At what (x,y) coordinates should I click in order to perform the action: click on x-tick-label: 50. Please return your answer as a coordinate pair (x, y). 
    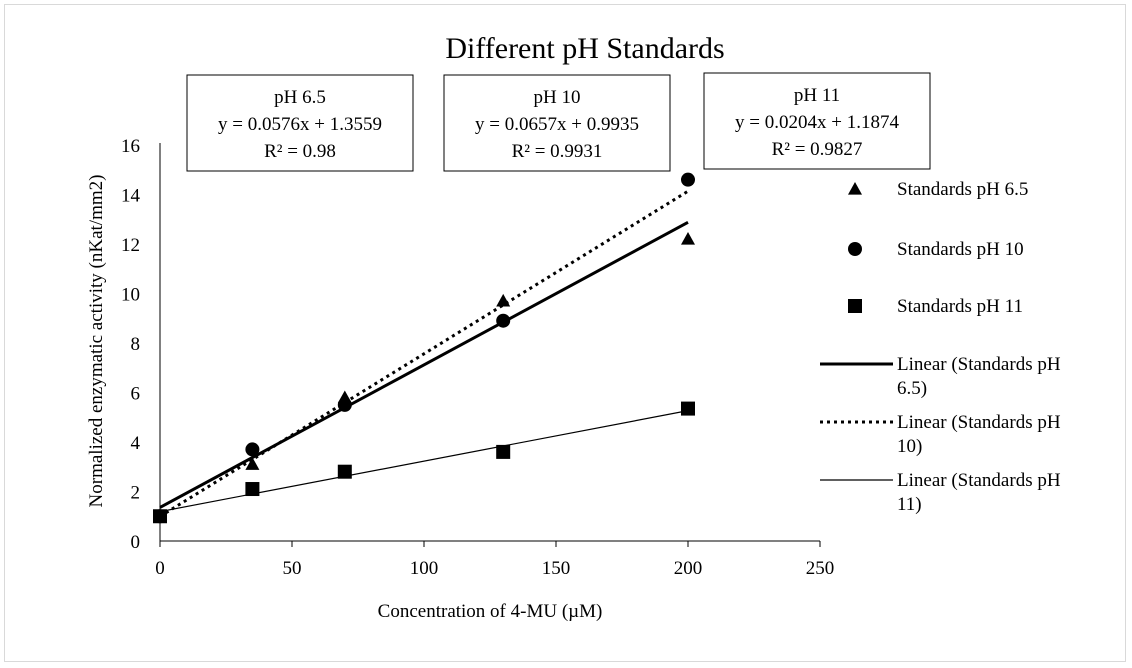
    Looking at the image, I should click on (292, 568).